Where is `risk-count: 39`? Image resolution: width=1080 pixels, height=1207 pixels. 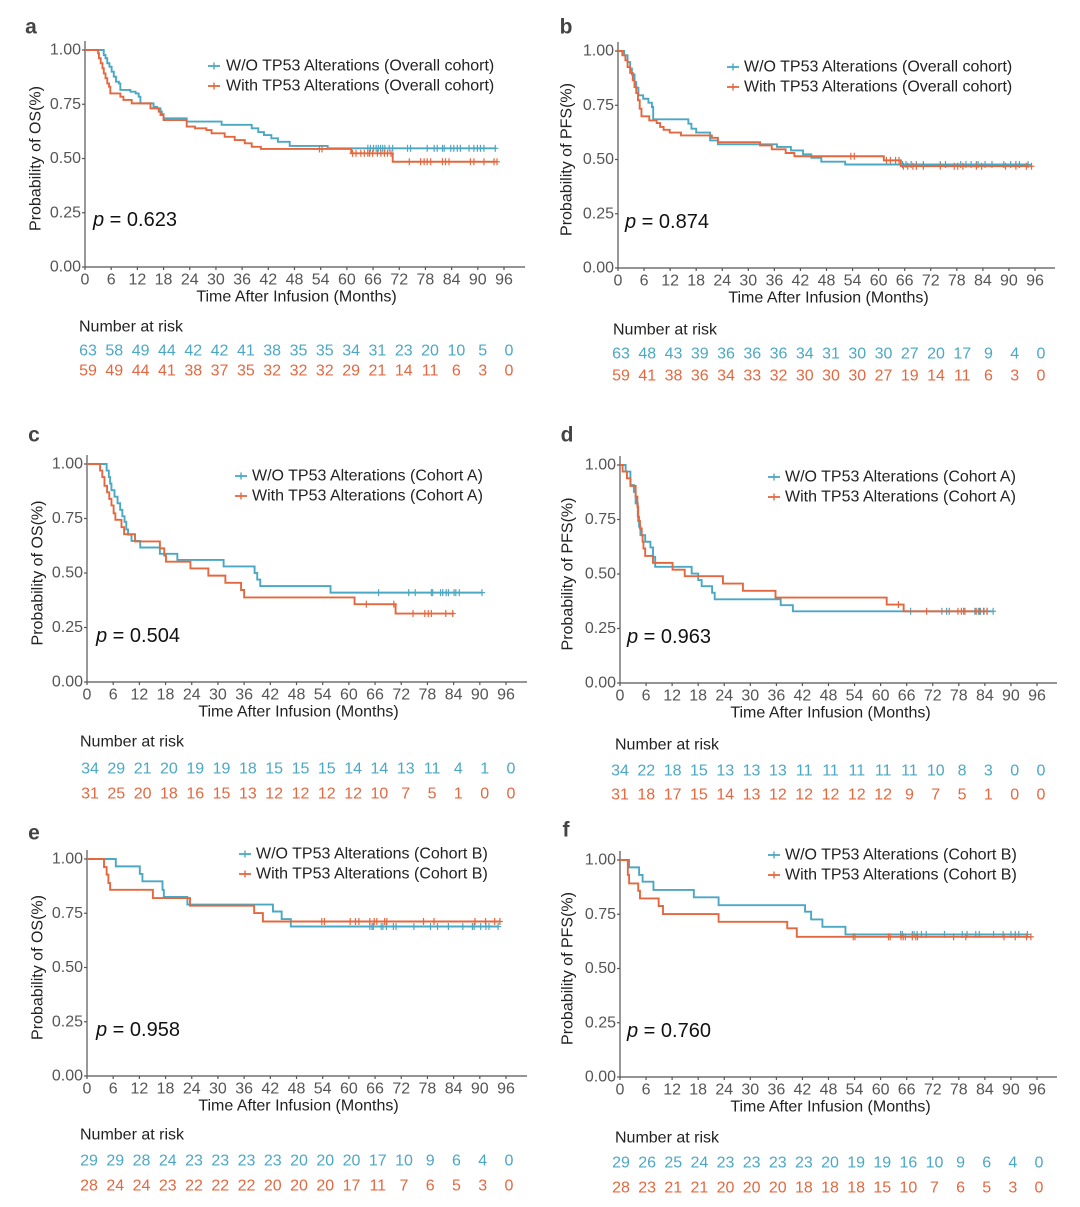
risk-count: 39 is located at coordinates (700, 354).